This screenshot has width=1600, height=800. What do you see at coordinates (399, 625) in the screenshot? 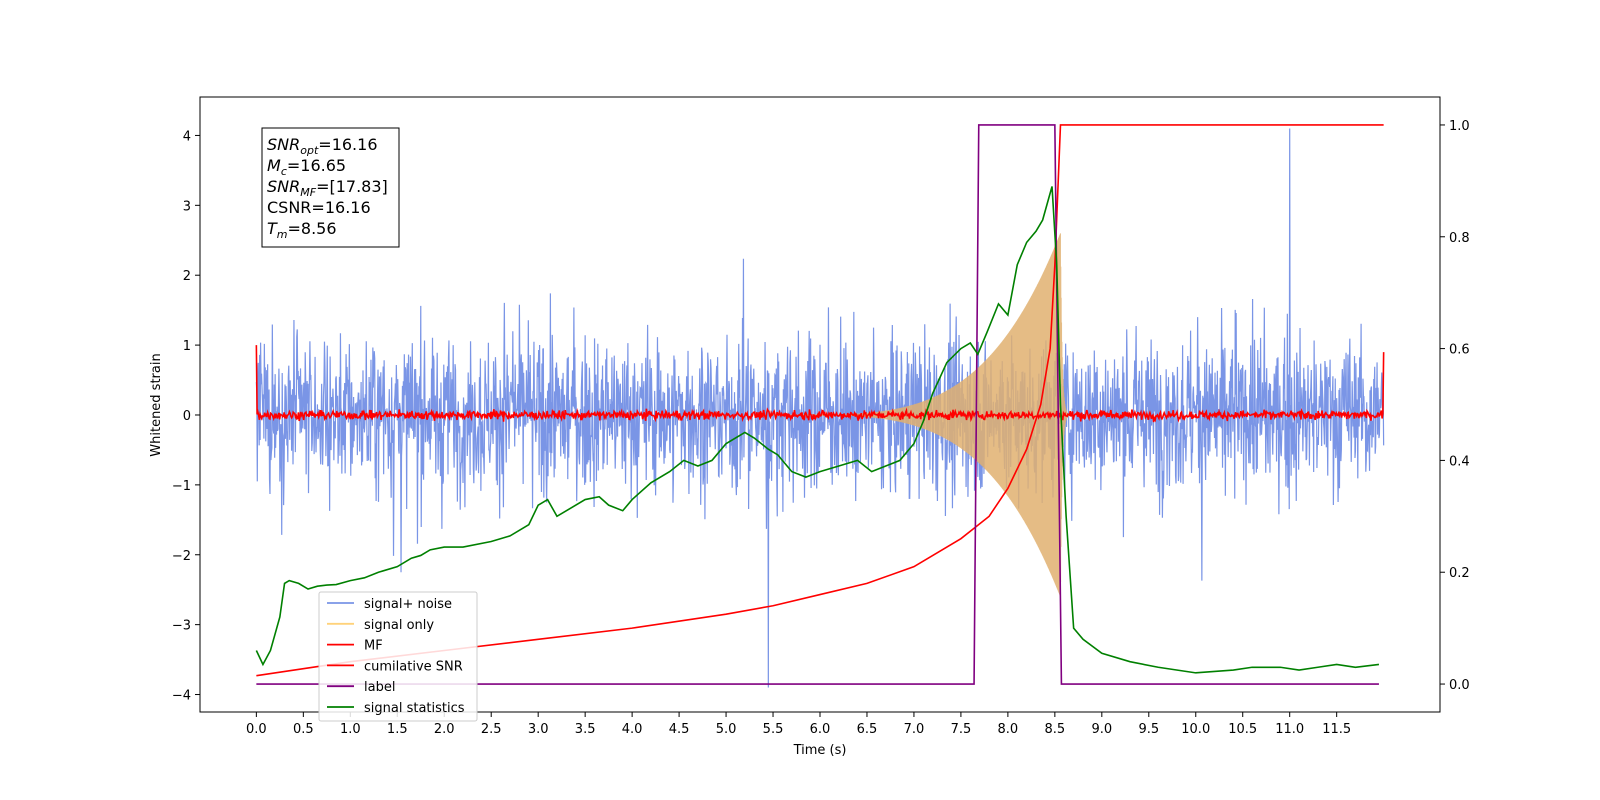
I see `legend-label: signal only` at bounding box center [399, 625].